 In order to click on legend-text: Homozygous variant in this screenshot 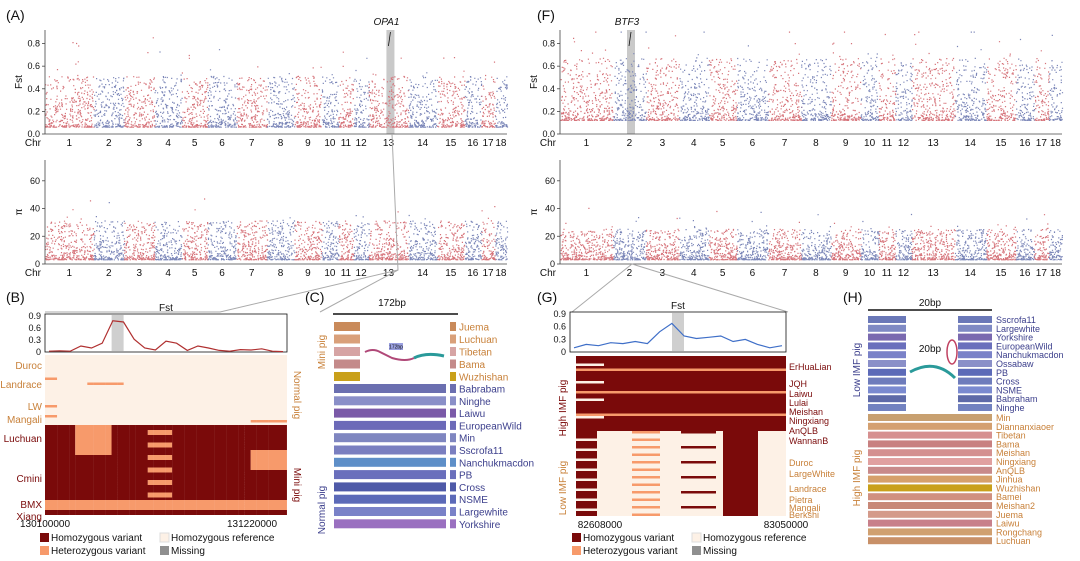, I will do `click(628, 538)`.